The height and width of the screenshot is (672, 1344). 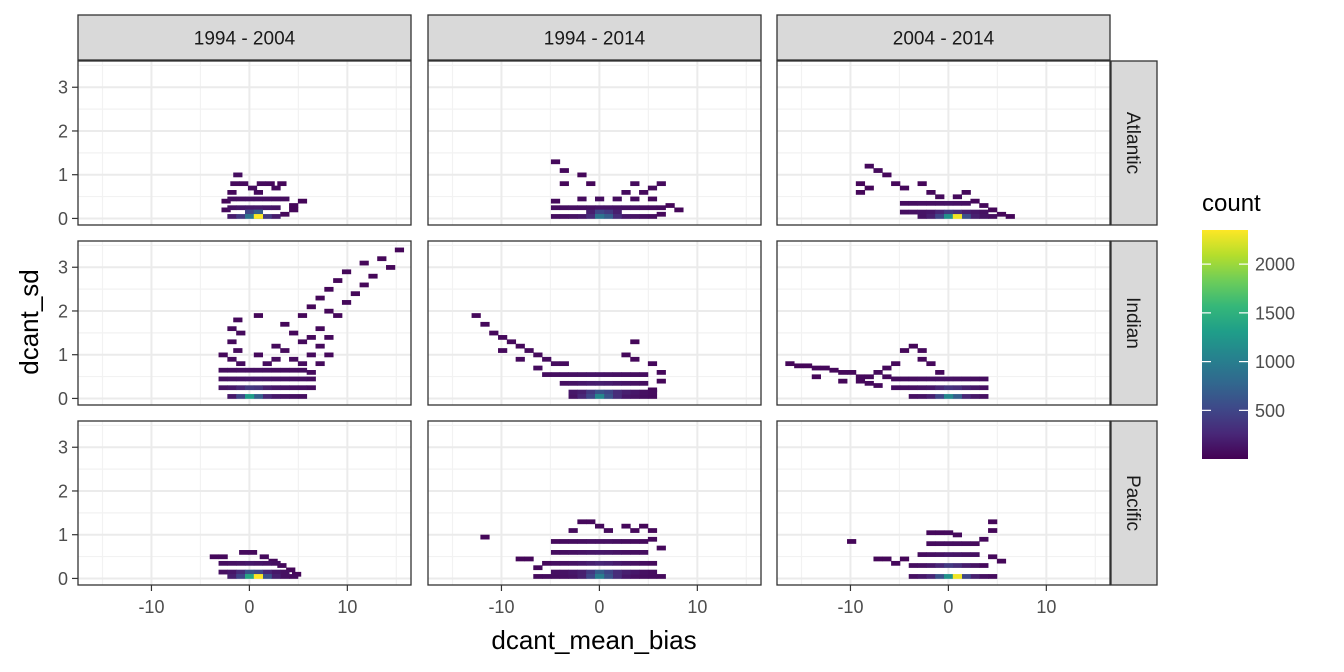 I want to click on panel-background, so click(x=943, y=143).